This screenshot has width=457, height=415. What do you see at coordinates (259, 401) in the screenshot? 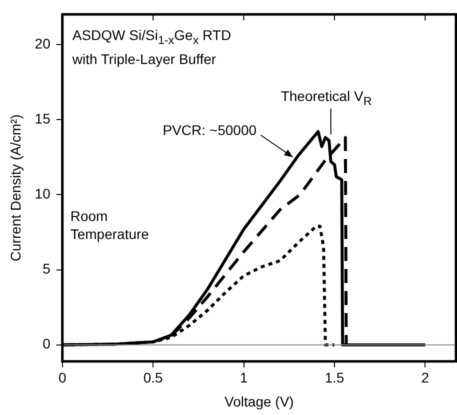
I see `x-axis-title: Voltage (V)` at bounding box center [259, 401].